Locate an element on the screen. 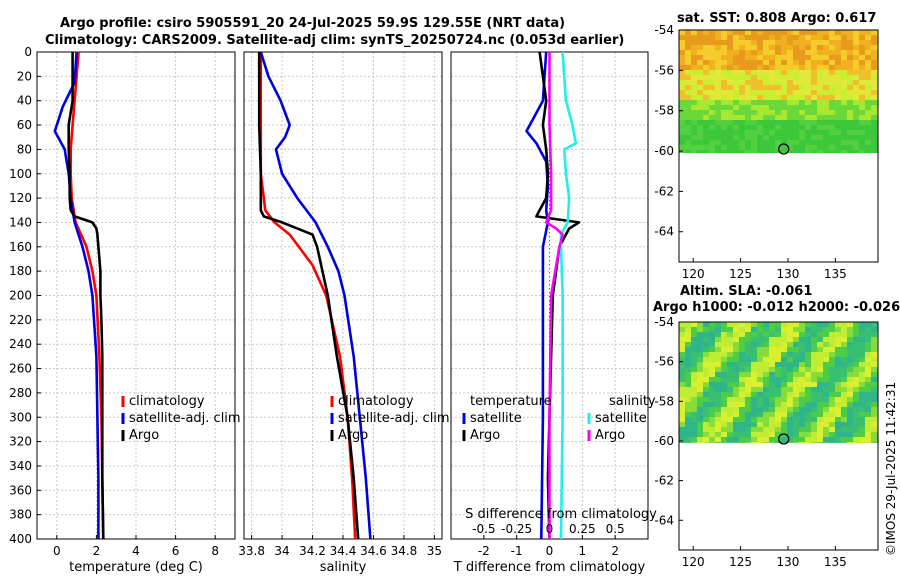 The image size is (900, 580). temp-xtick-label: 8 is located at coordinates (215, 551).